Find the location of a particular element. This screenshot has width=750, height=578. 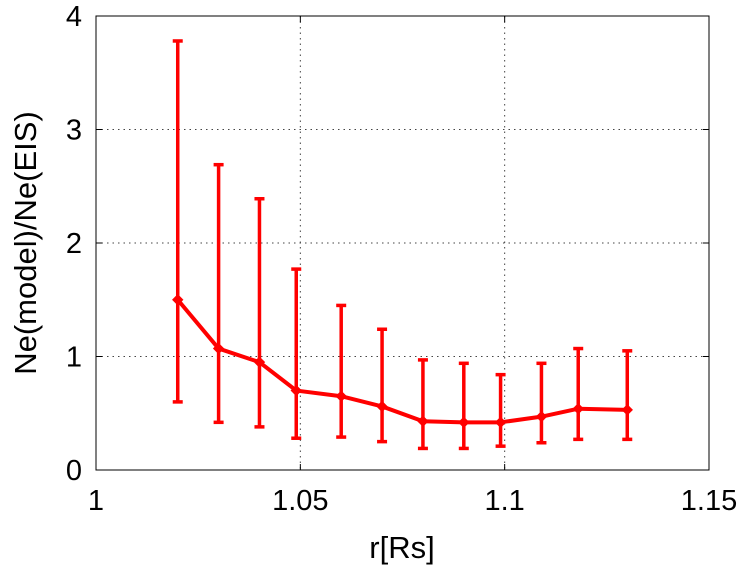

y-tick-label: 4 is located at coordinates (74, 17).